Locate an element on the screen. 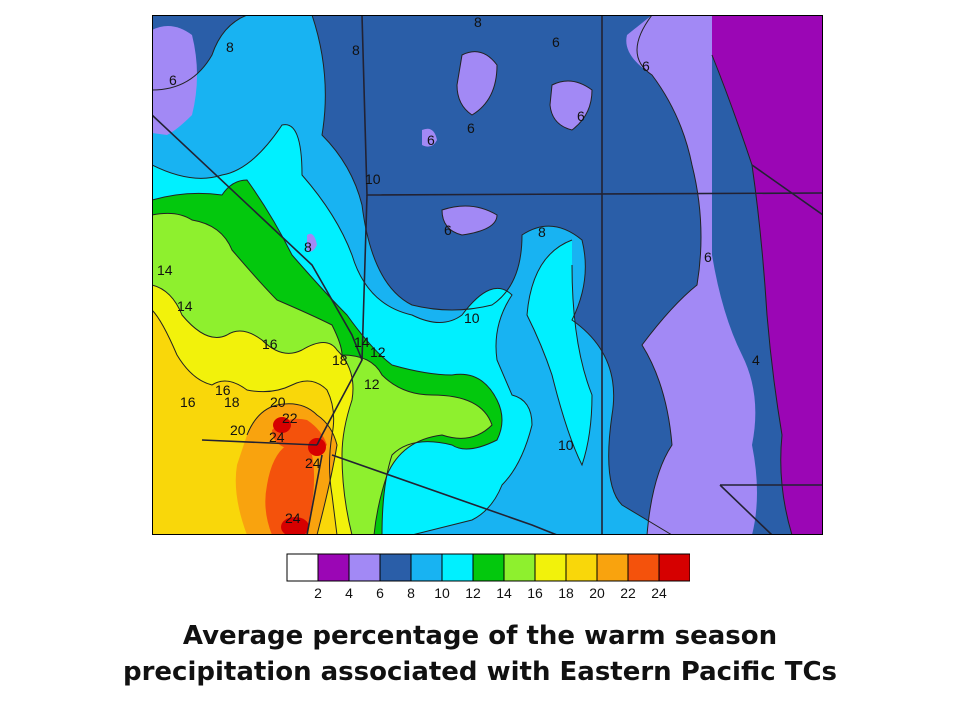  legend-tick-label: 6 is located at coordinates (380, 593).